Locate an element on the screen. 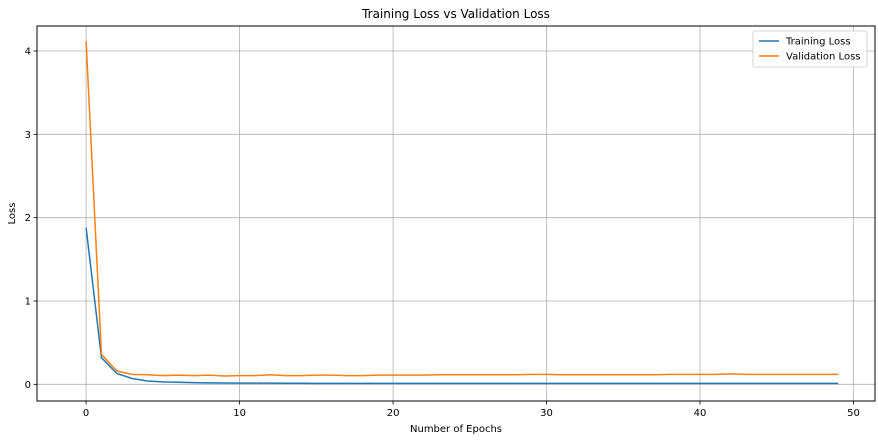 Image resolution: width=878 pixels, height=441 pixels. y-tick-label: 1 is located at coordinates (28, 302).